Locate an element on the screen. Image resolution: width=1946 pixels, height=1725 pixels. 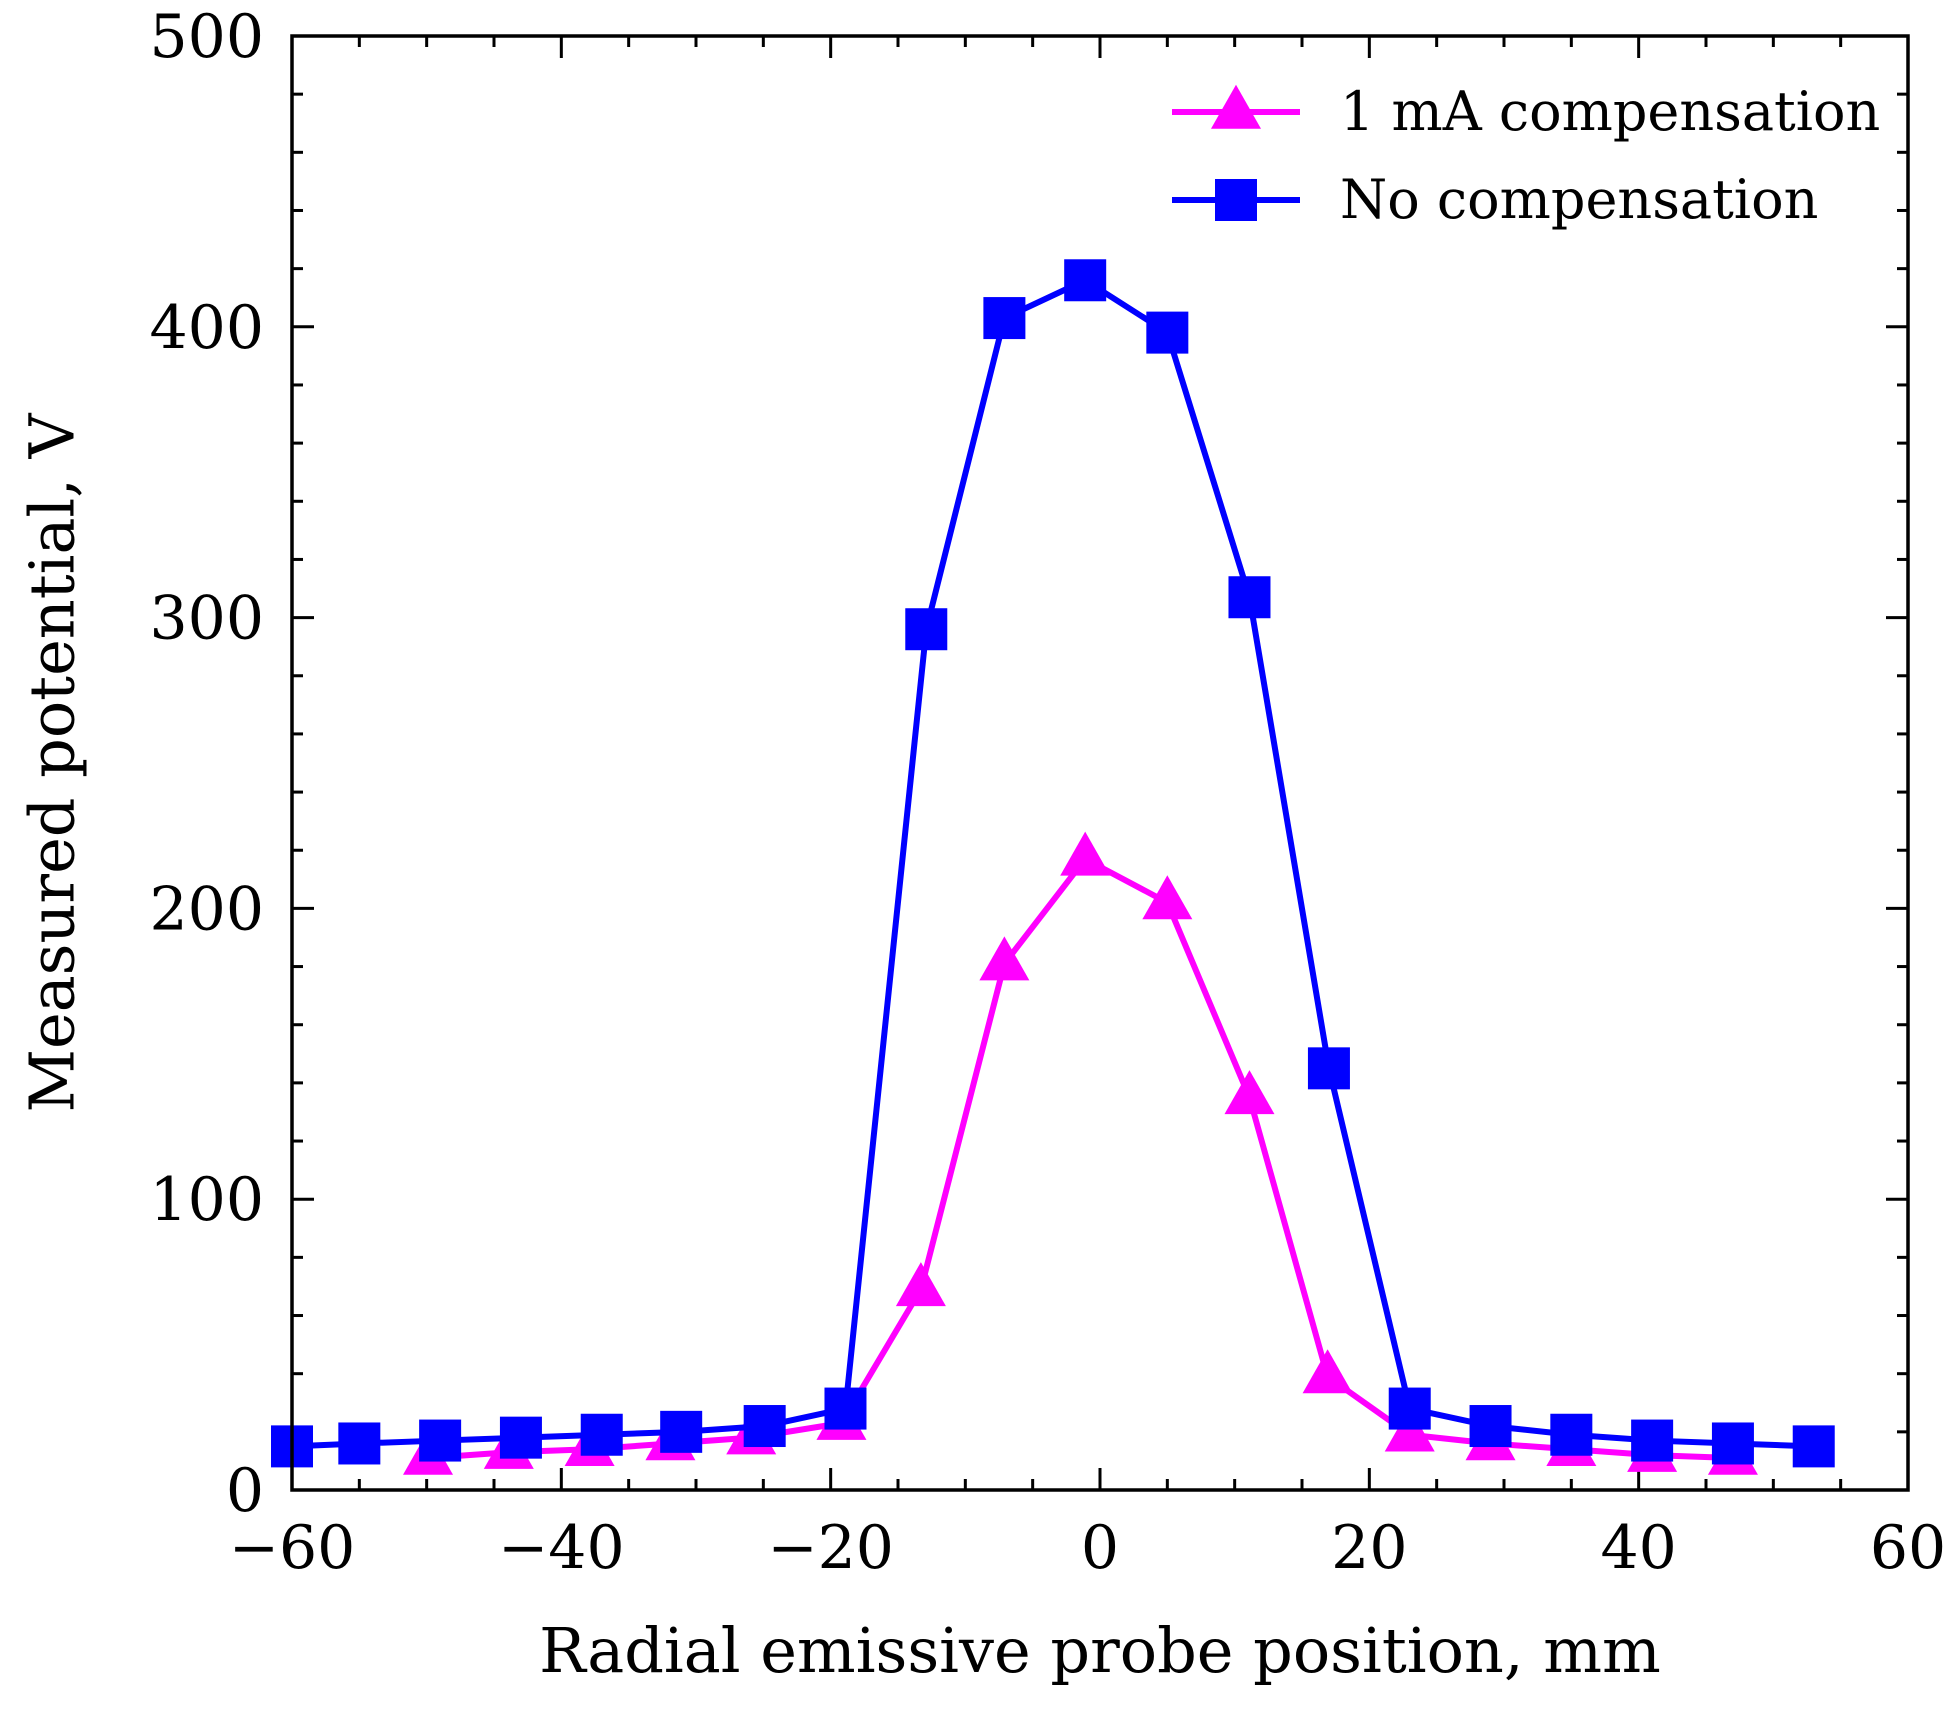
y-tick-label: 300 is located at coordinates (206, 619).